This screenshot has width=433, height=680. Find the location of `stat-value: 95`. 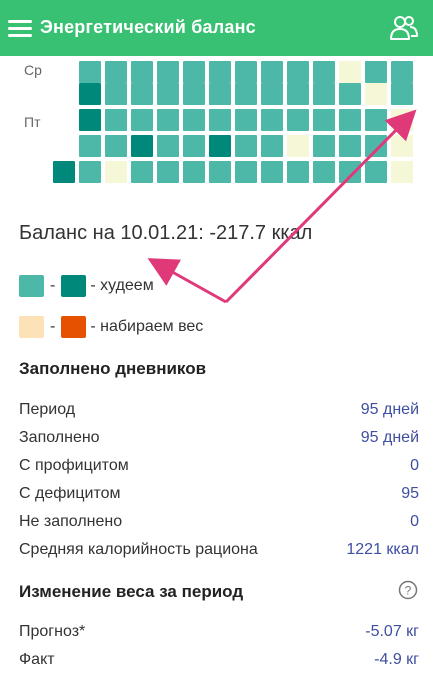

stat-value: 95 is located at coordinates (410, 493).